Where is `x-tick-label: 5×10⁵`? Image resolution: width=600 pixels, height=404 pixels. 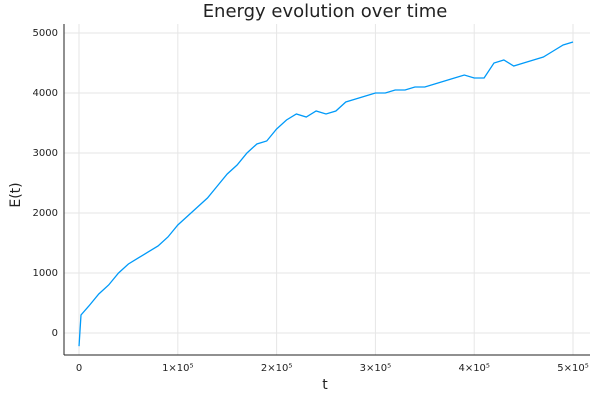
x-tick-label: 5×10⁵ is located at coordinates (572, 368).